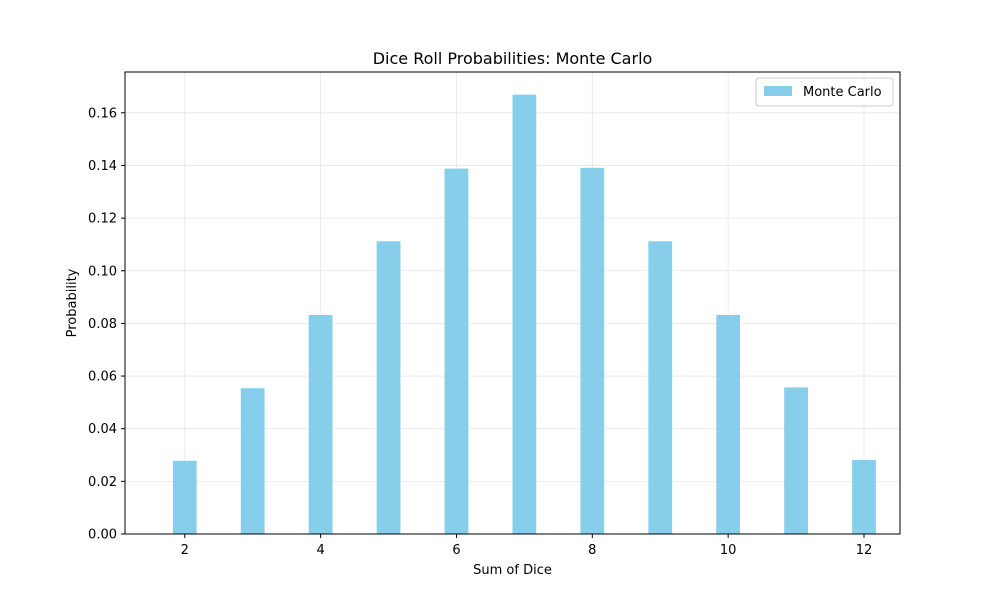 The width and height of the screenshot is (1000, 604). I want to click on y-axis: 0.00 0.02 0.04 0.06 0.08 0.10 0.12 0.14 0.16, so click(106, 324).